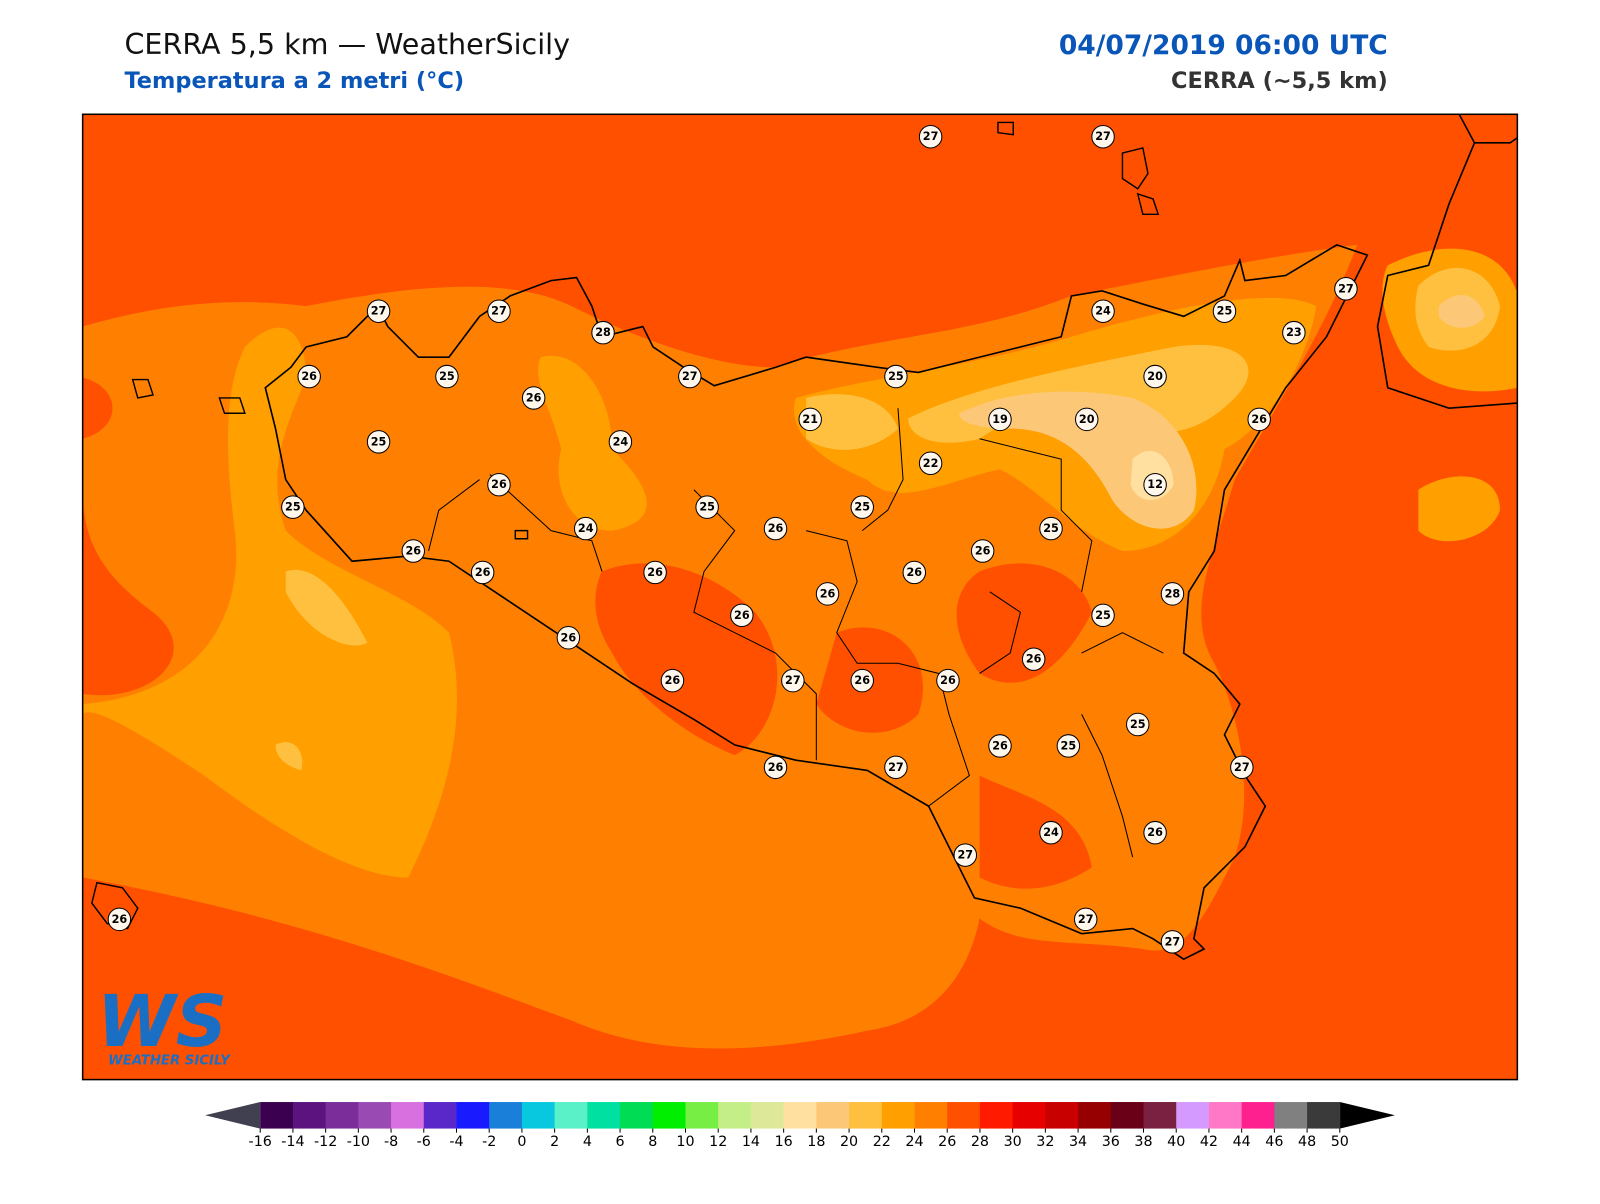 The height and width of the screenshot is (1204, 1600). What do you see at coordinates (1447, 261) in the screenshot?
I see `coastline-calabria` at bounding box center [1447, 261].